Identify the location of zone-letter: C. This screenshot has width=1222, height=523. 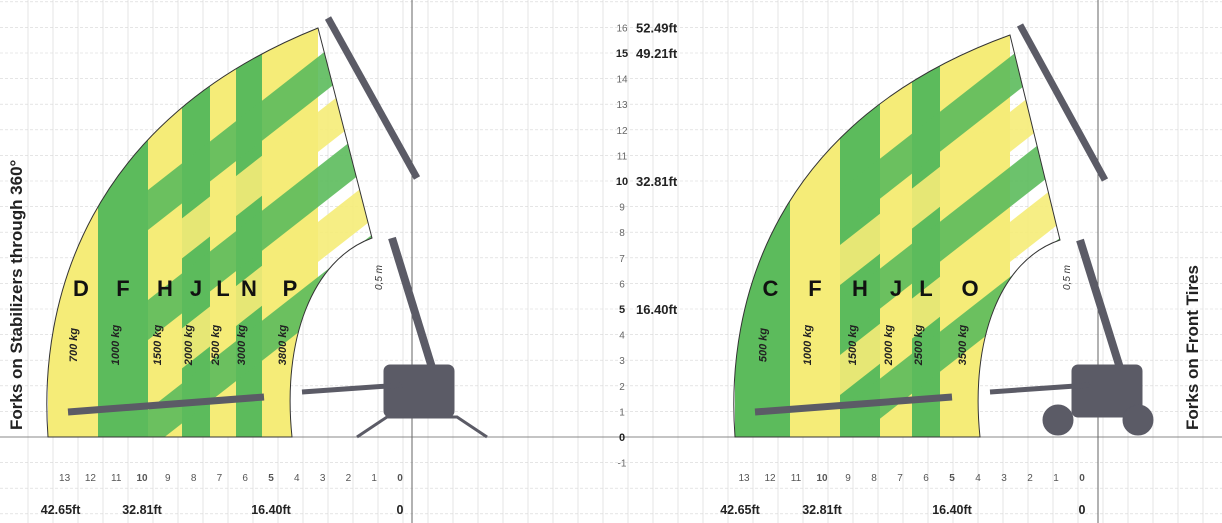
(771, 288).